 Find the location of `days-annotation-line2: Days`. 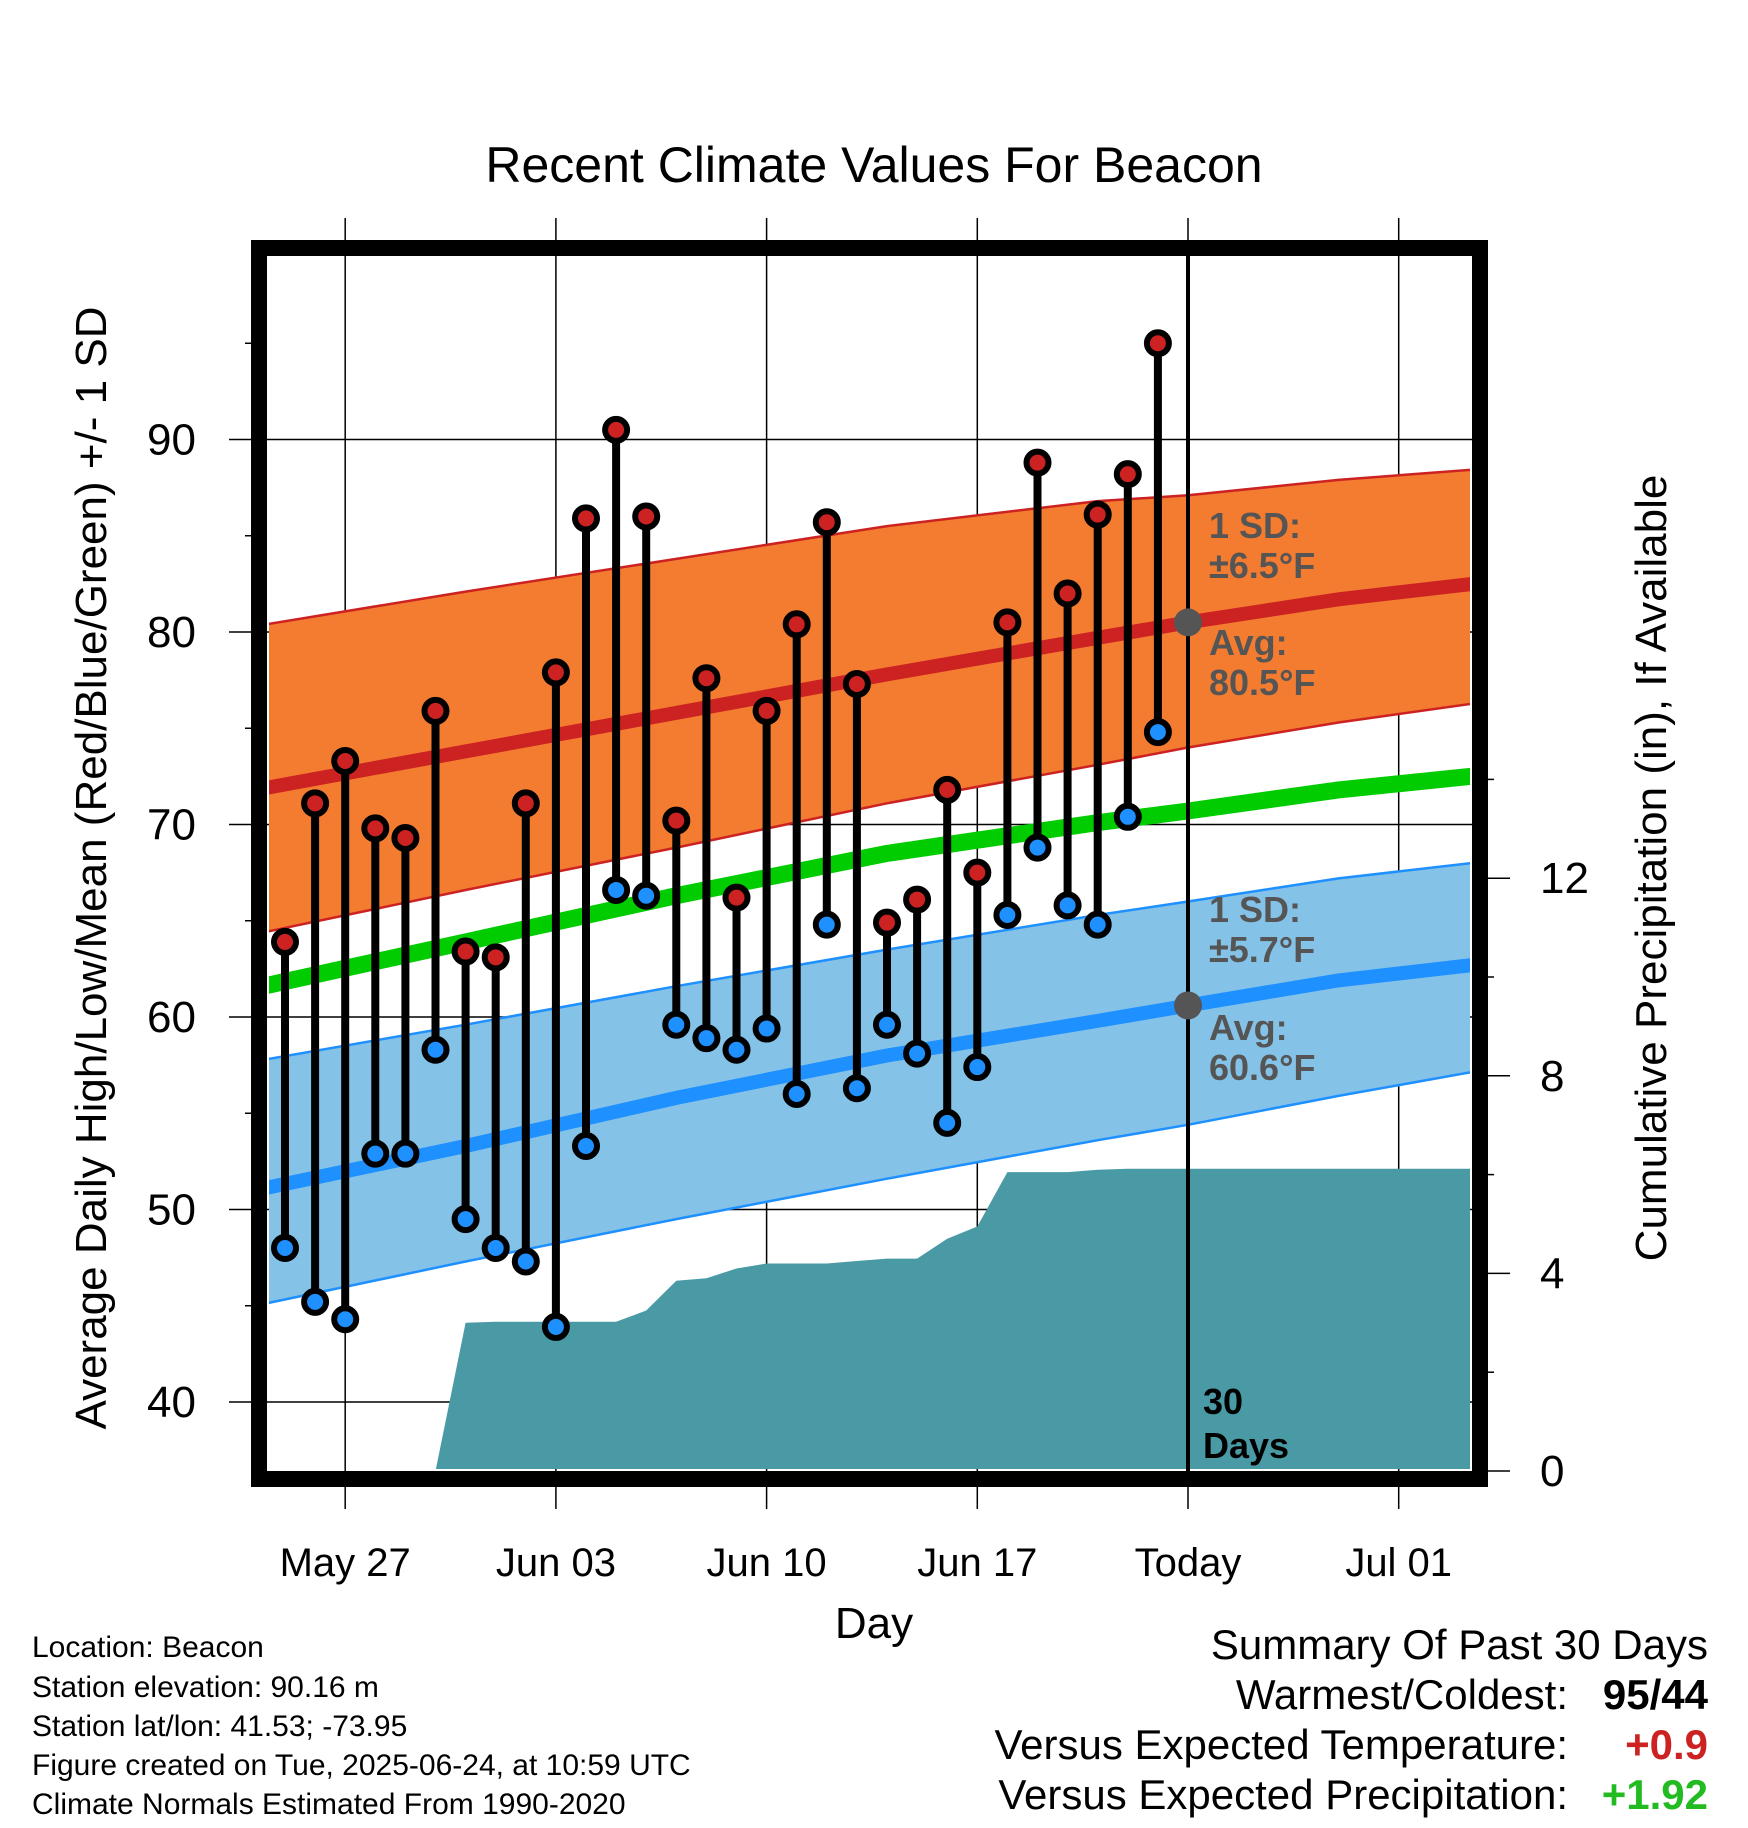

days-annotation-line2: Days is located at coordinates (1246, 1445).